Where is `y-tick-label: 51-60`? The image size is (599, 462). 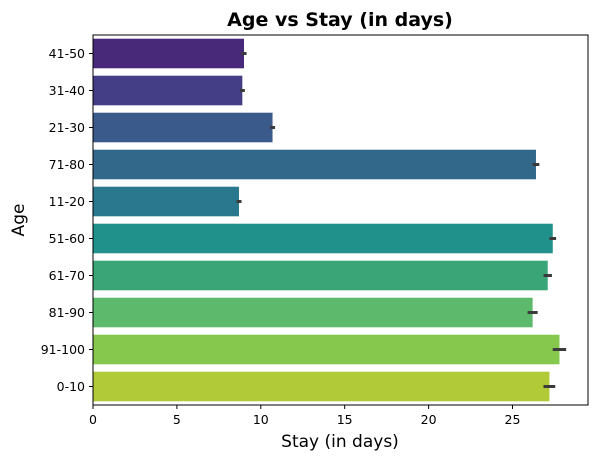 y-tick-label: 51-60 is located at coordinates (67, 238).